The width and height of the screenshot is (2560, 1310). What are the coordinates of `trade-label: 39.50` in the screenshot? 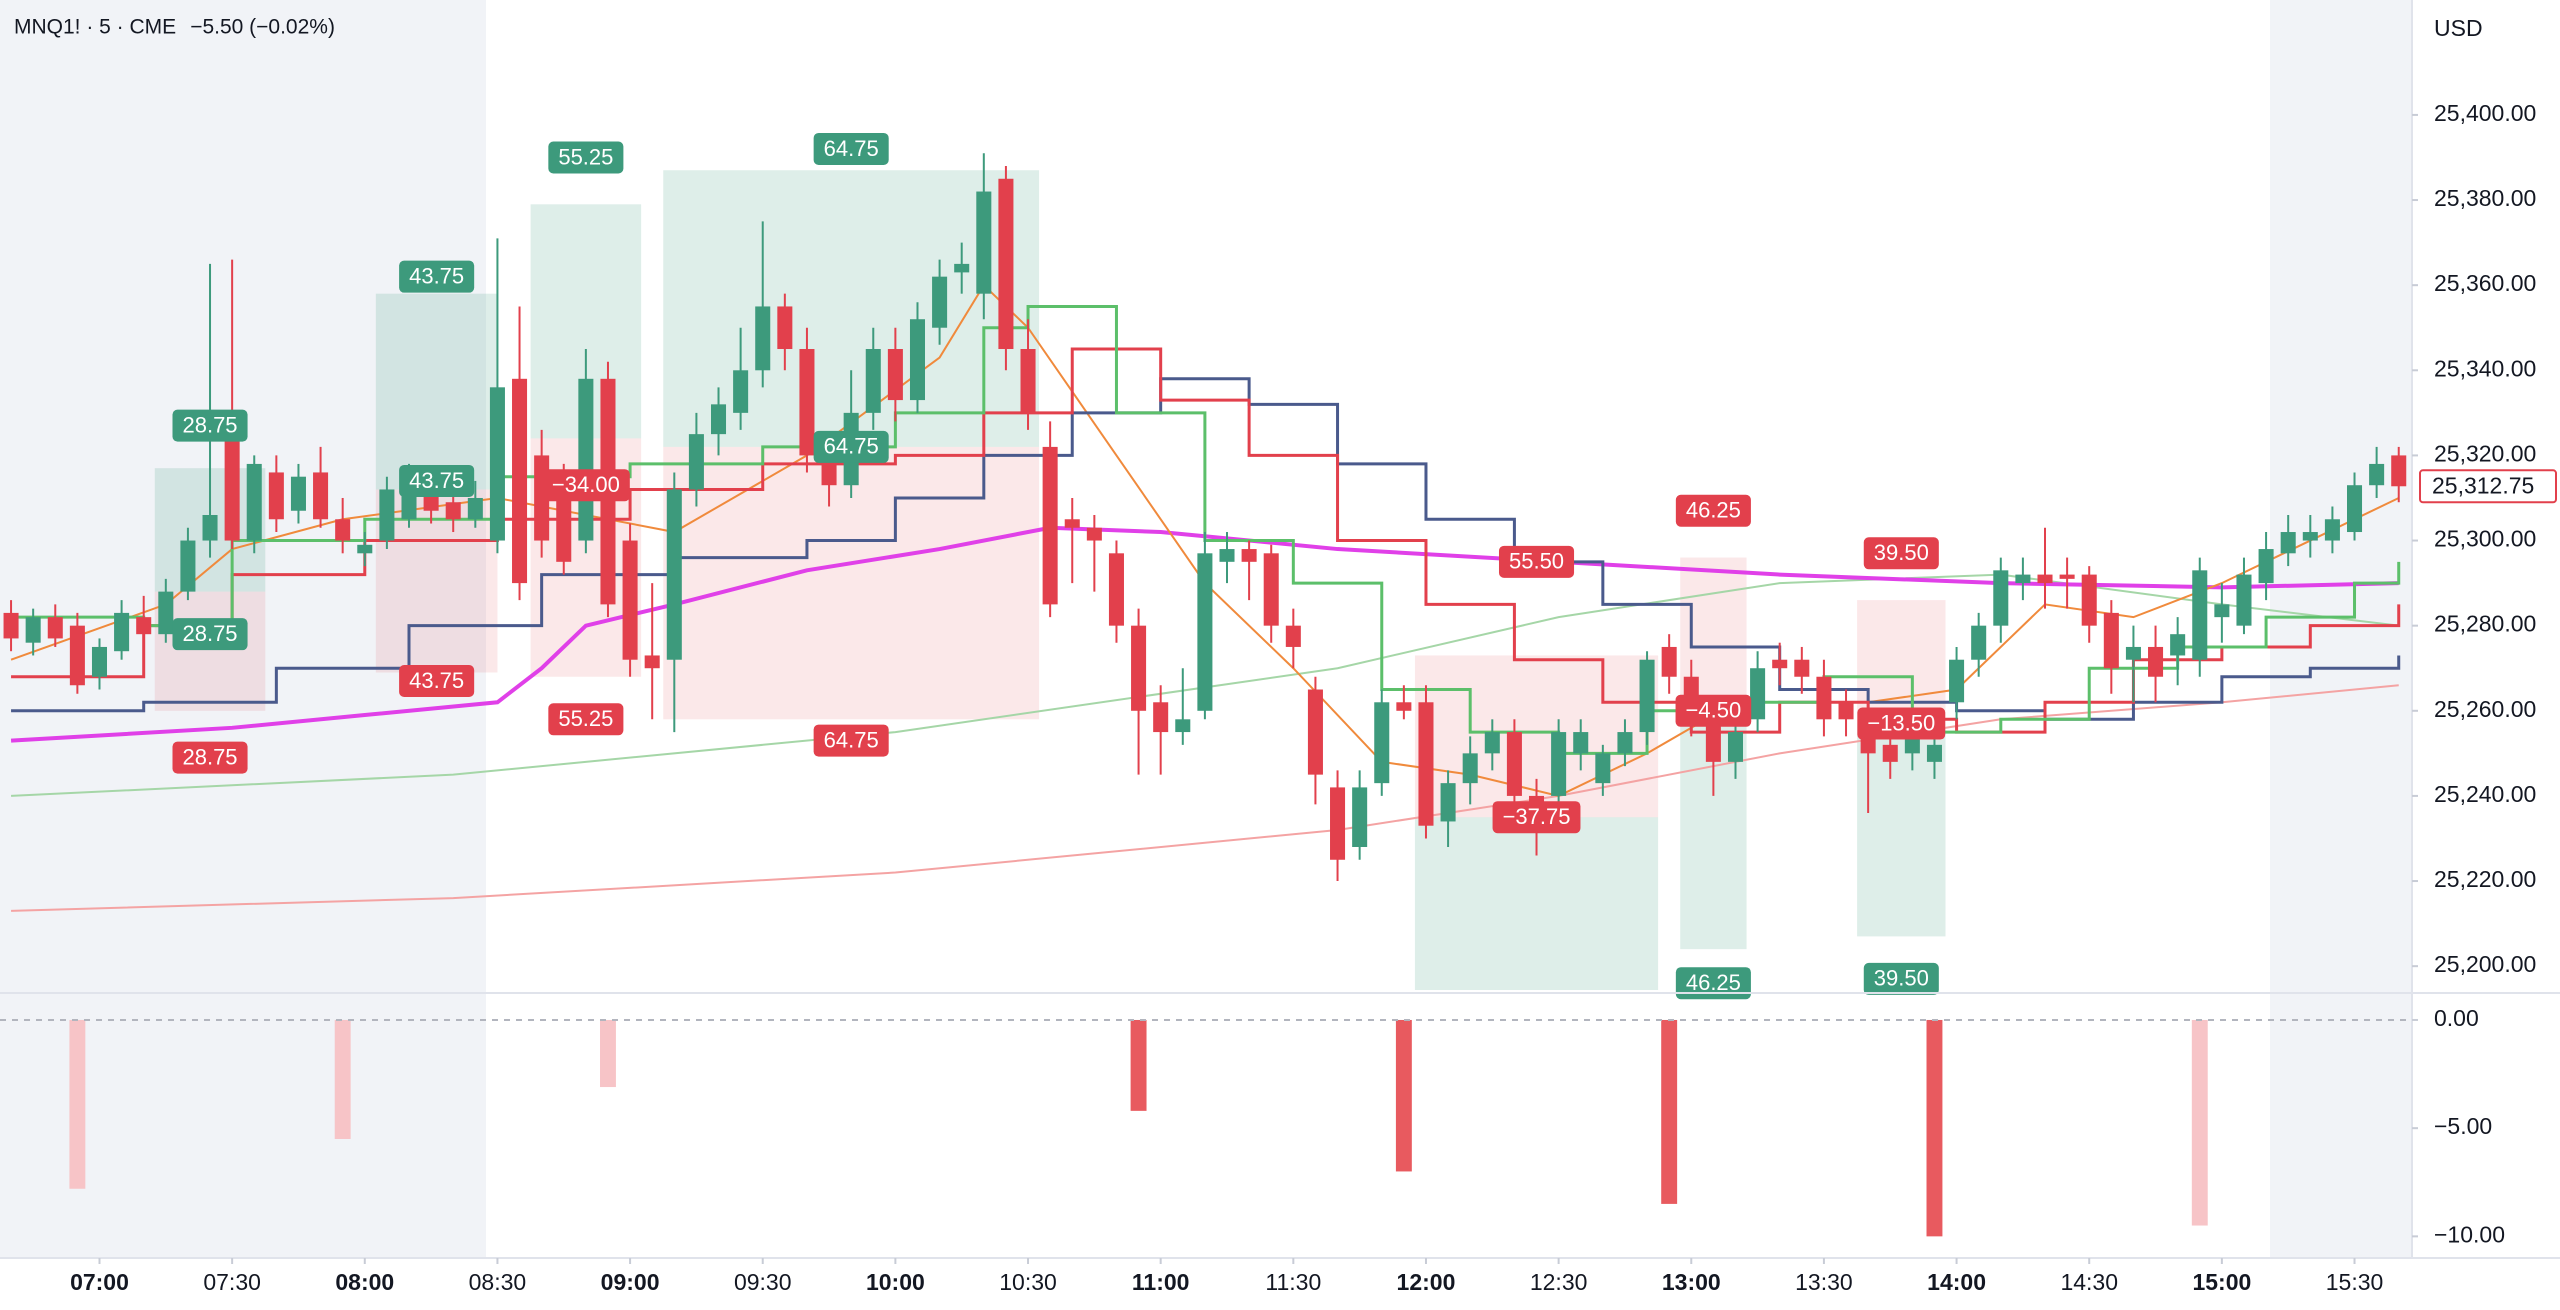 It's located at (1901, 978).